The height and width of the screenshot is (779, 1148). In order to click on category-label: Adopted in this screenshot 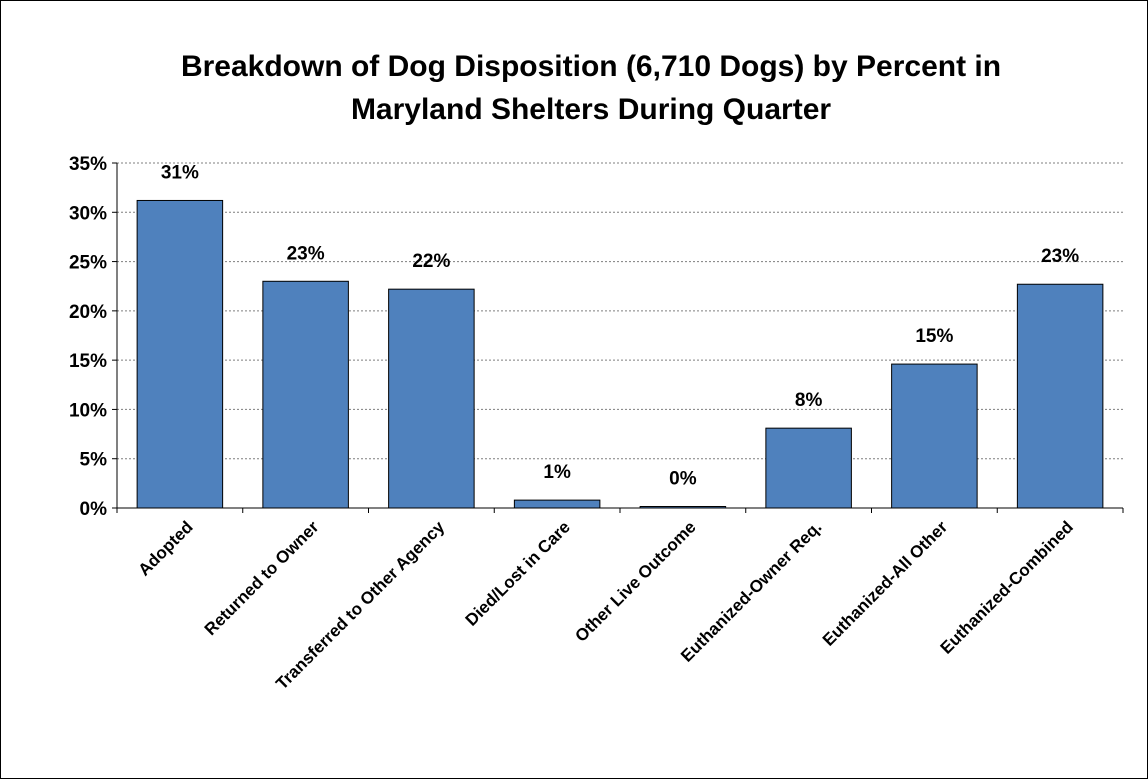, I will do `click(166, 548)`.